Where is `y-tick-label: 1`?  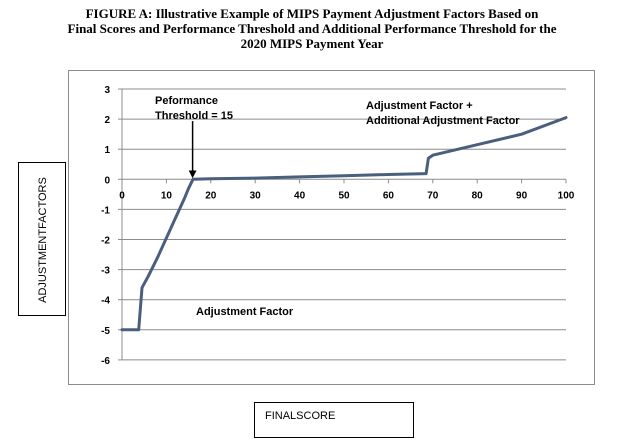 y-tick-label: 1 is located at coordinates (107, 150).